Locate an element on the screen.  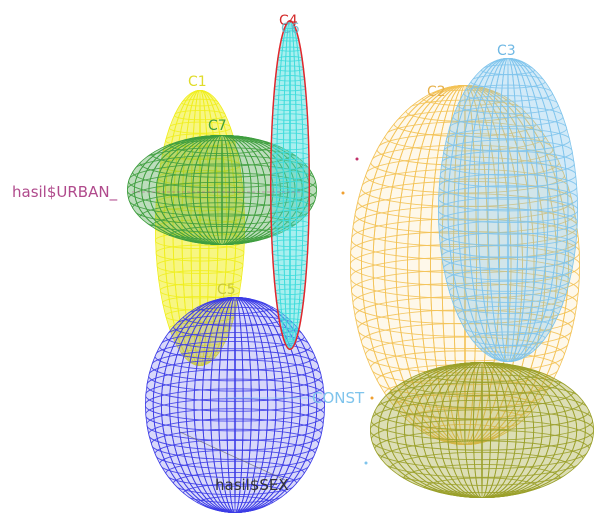
cluster-label-c5: C5 is located at coordinates (226, 290).